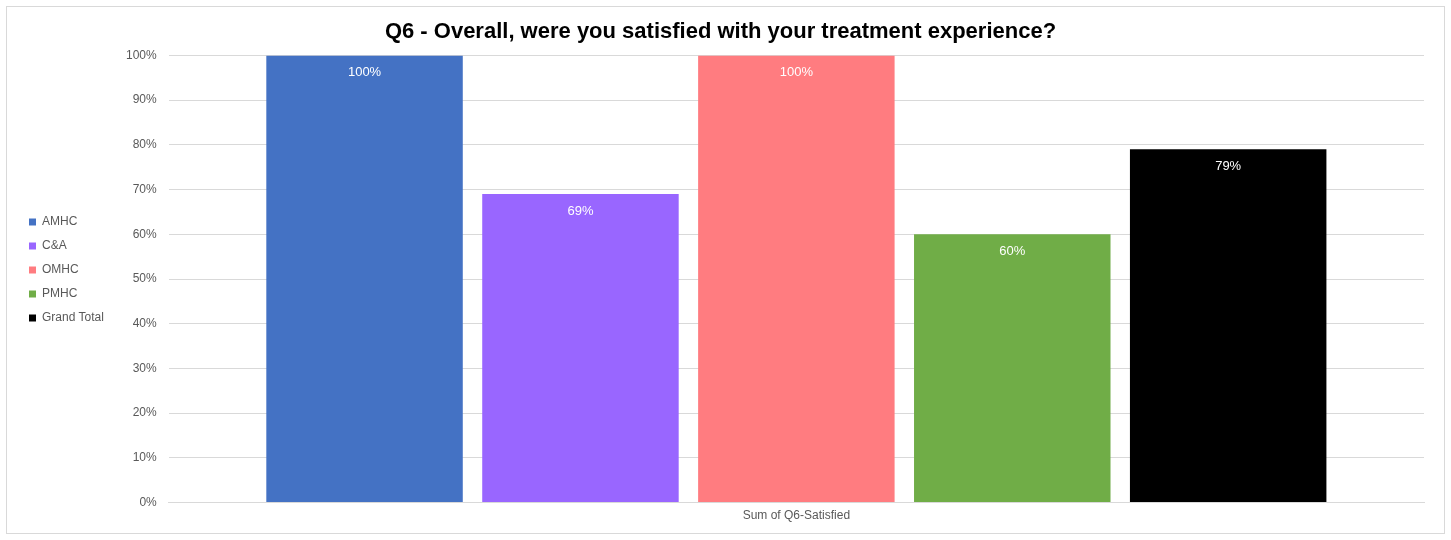  What do you see at coordinates (1228, 166) in the screenshot?
I see `data-label: 79%` at bounding box center [1228, 166].